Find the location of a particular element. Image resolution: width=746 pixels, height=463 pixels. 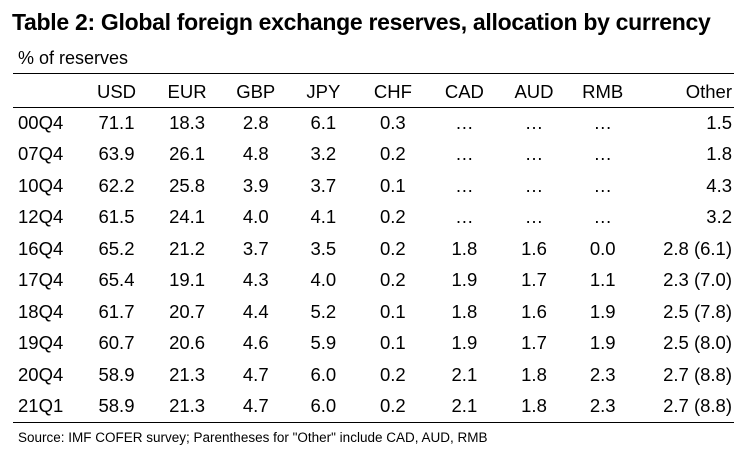

table-row: 07Q4 63.9 26.1 4.8 3.2 0.2 … … … 1.8 is located at coordinates (380, 155).